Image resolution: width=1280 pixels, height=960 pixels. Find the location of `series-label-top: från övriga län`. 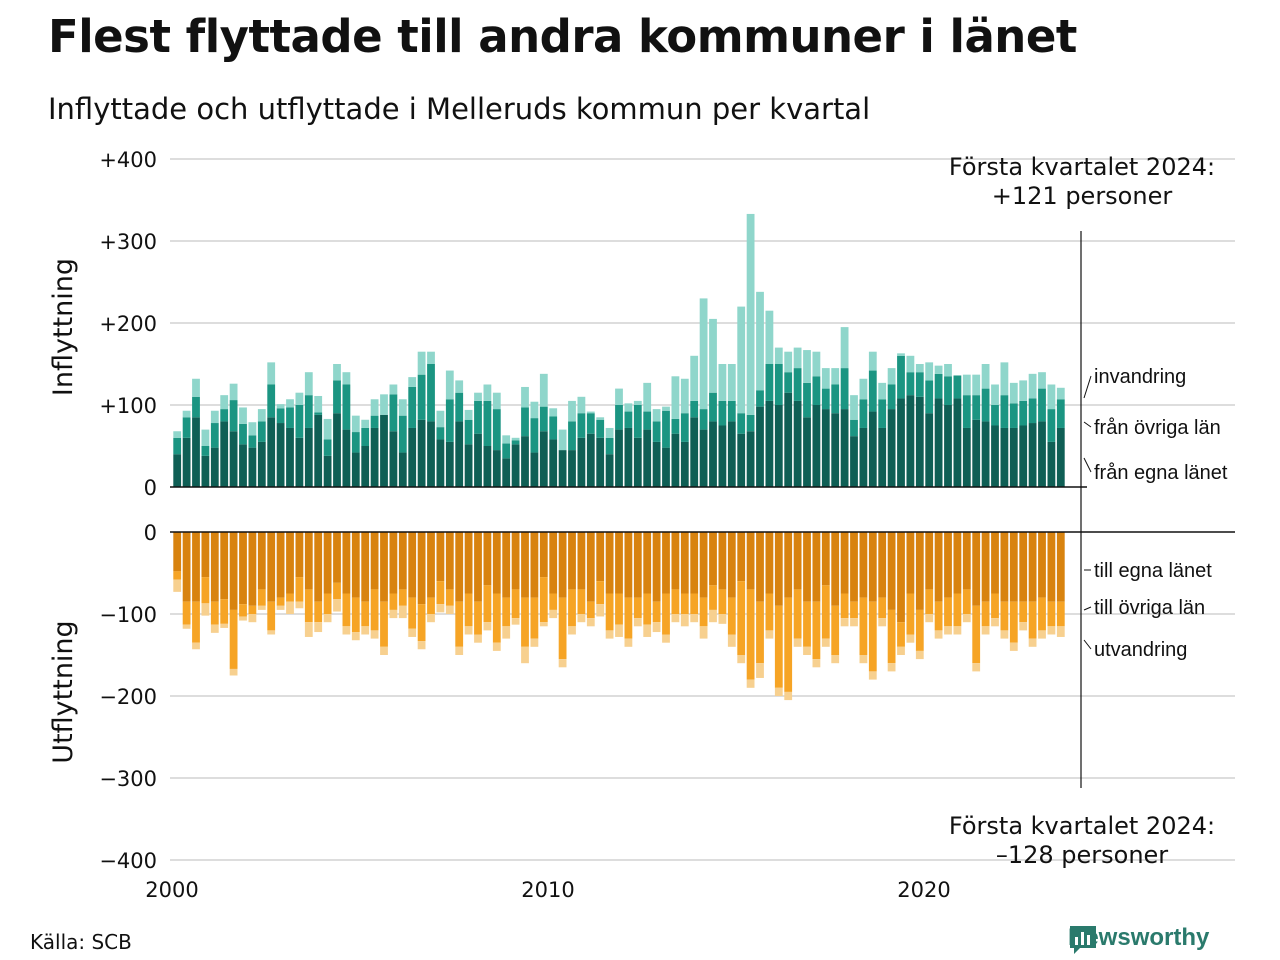

series-label-top: från övriga län is located at coordinates (1157, 428).